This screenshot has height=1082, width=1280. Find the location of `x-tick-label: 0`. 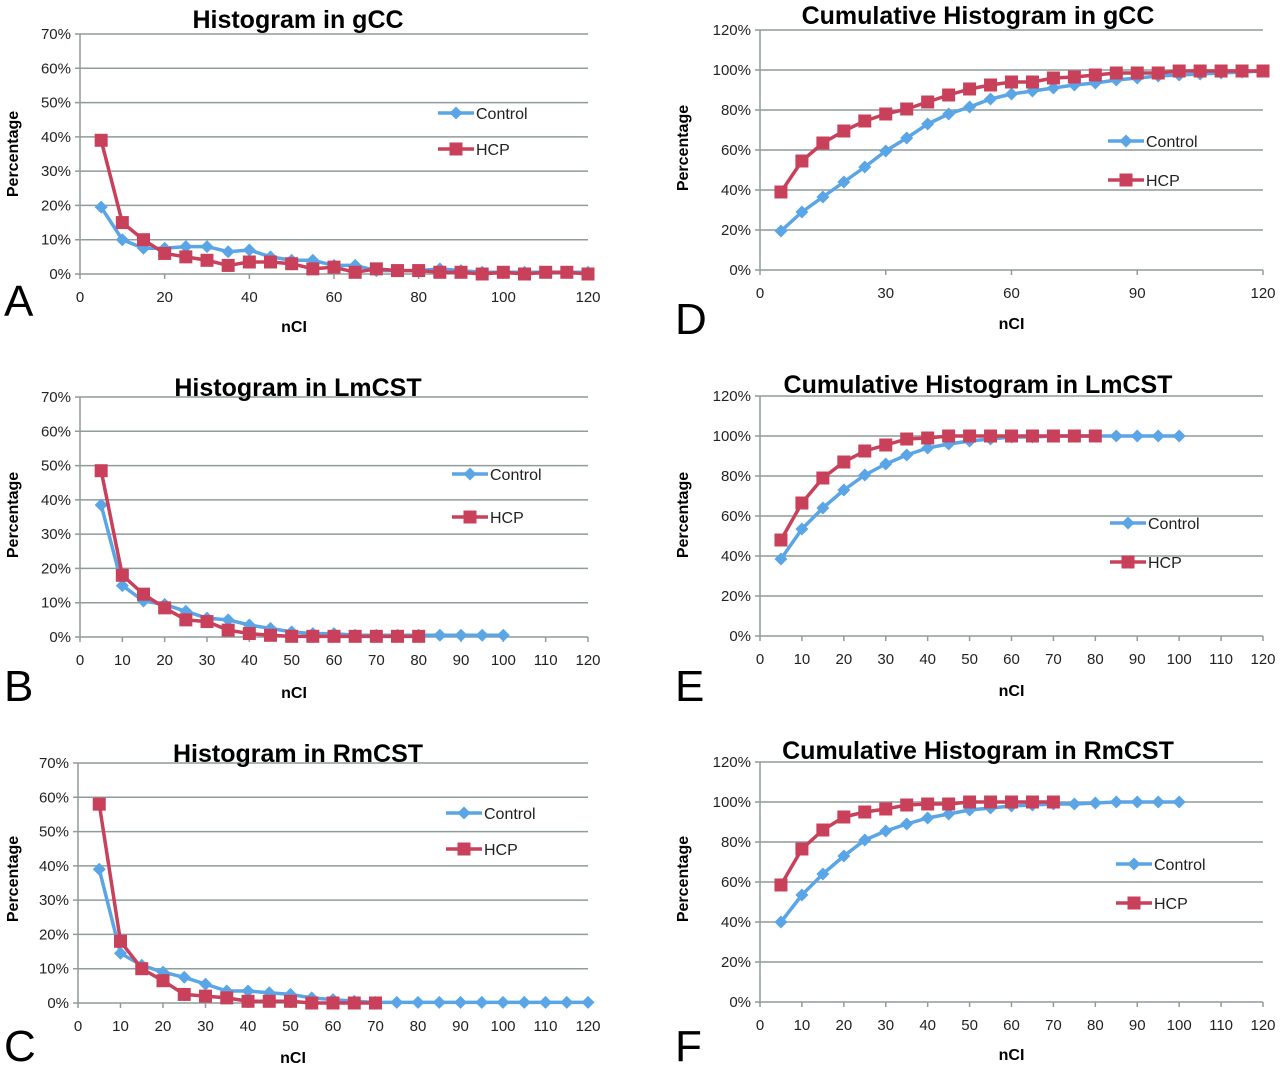

x-tick-label: 0 is located at coordinates (80, 297).